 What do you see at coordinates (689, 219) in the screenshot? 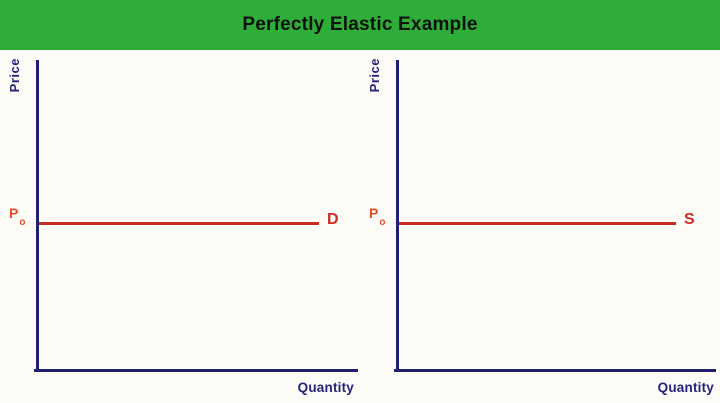
I see `supply-curve-label: S` at bounding box center [689, 219].